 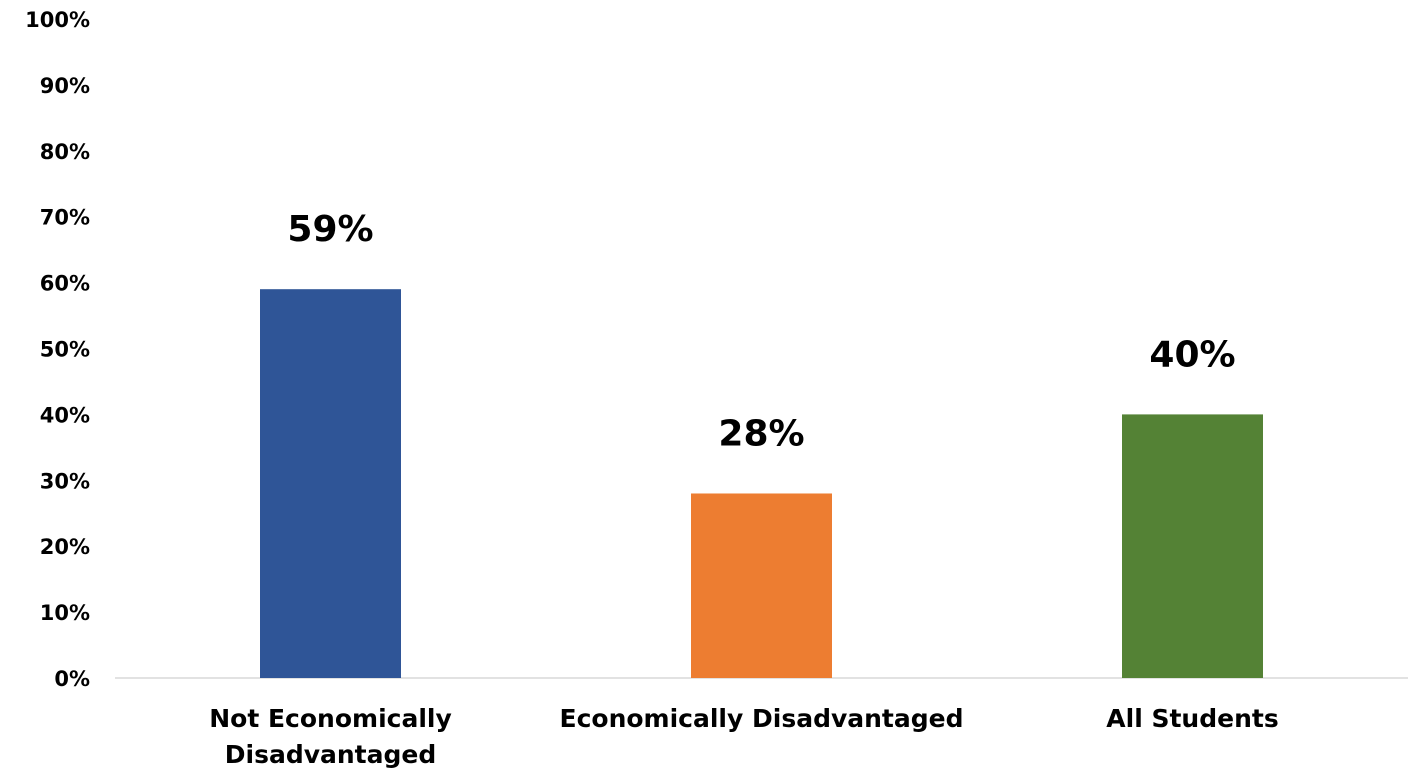 I want to click on y-tick-label: 60%, so click(x=65, y=284).